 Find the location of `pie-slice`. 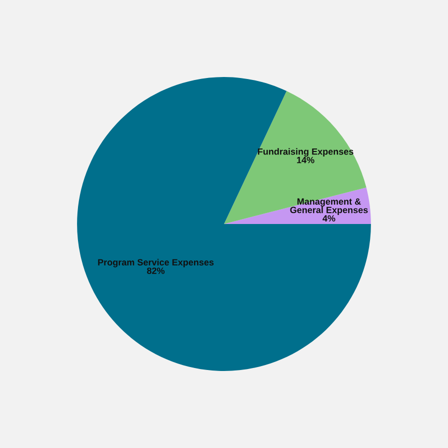

pie-slice is located at coordinates (295, 157).